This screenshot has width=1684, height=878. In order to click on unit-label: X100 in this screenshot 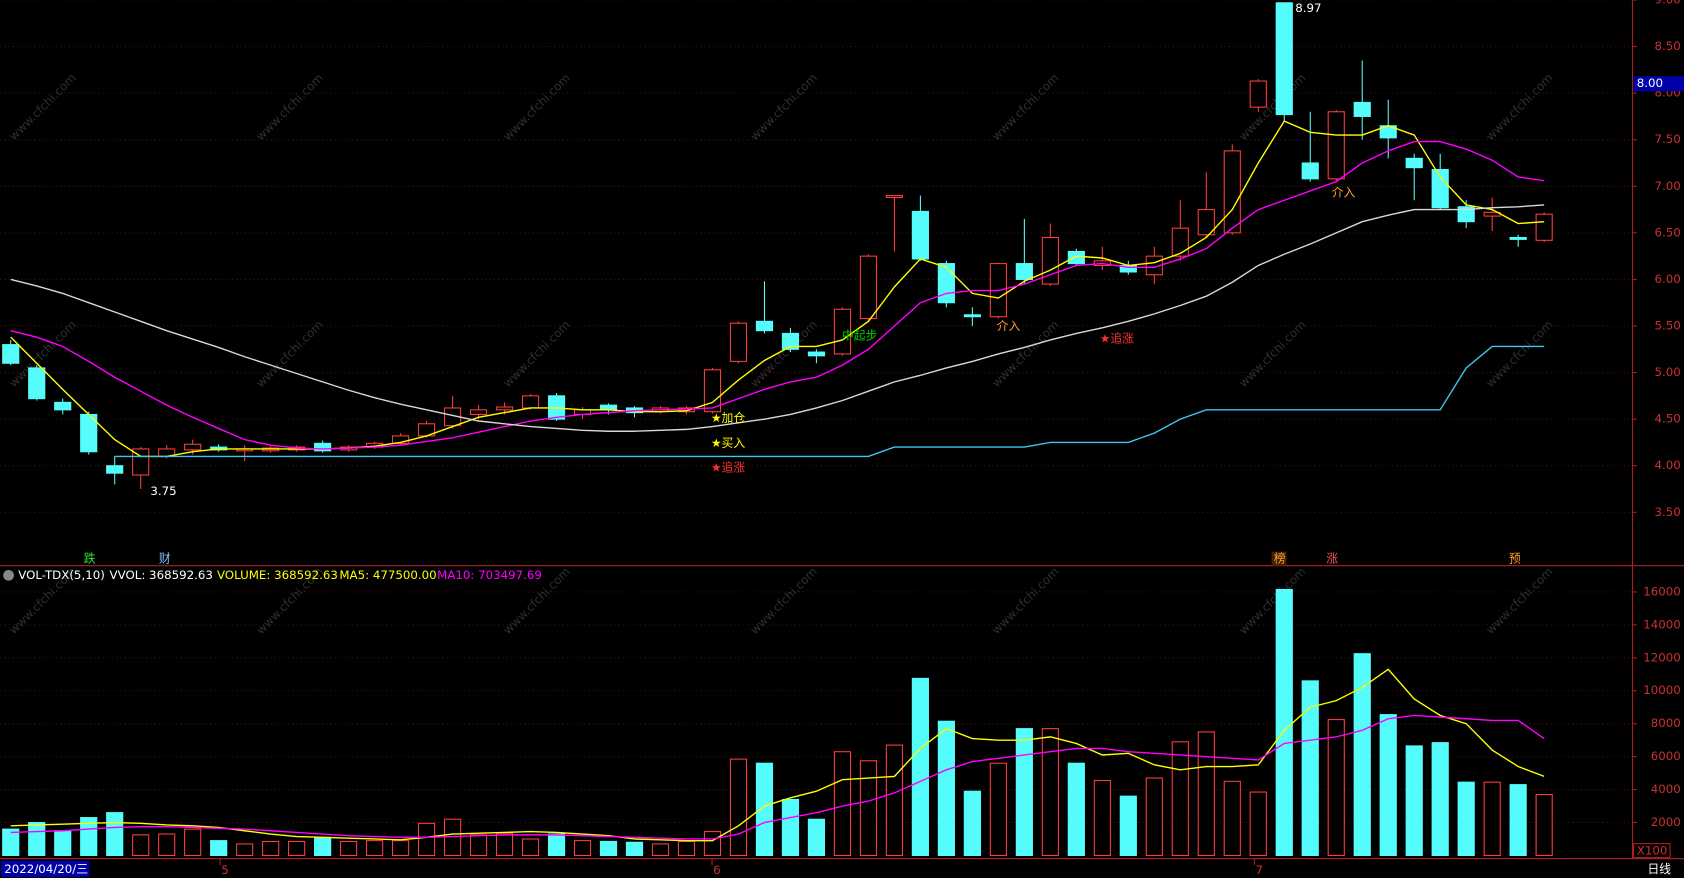, I will do `click(1652, 851)`.